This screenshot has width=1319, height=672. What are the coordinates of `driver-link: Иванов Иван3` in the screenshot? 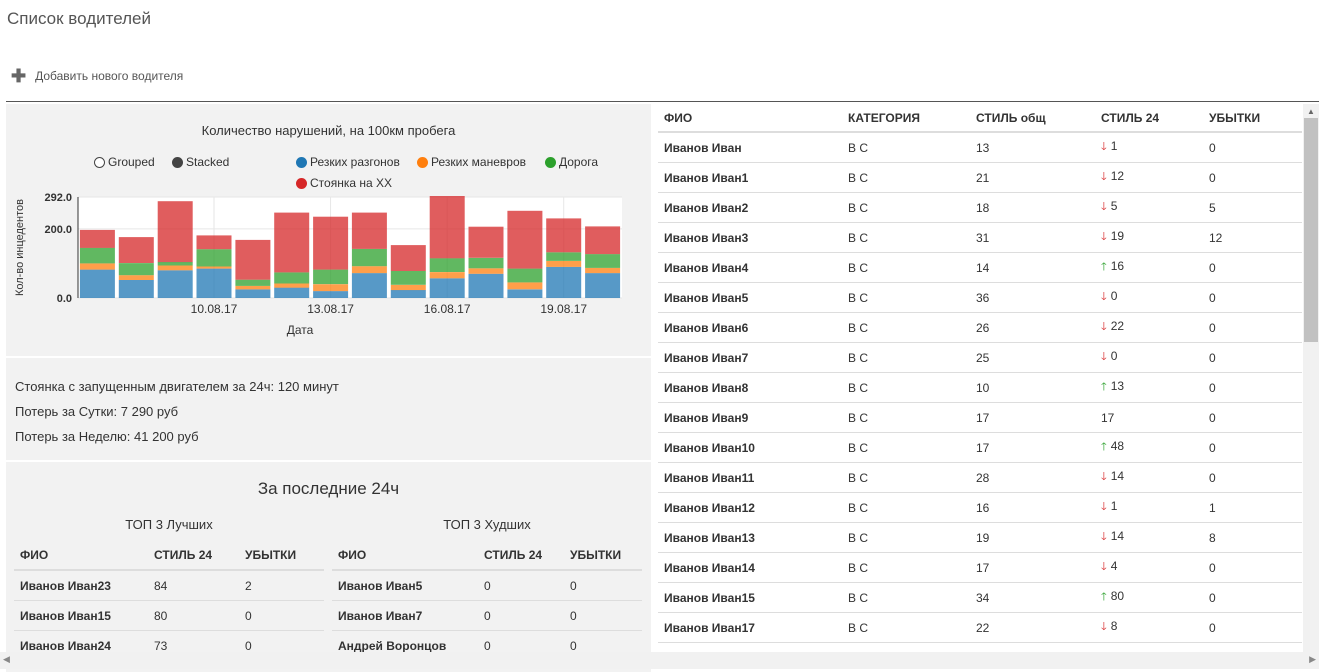 It's located at (750, 237).